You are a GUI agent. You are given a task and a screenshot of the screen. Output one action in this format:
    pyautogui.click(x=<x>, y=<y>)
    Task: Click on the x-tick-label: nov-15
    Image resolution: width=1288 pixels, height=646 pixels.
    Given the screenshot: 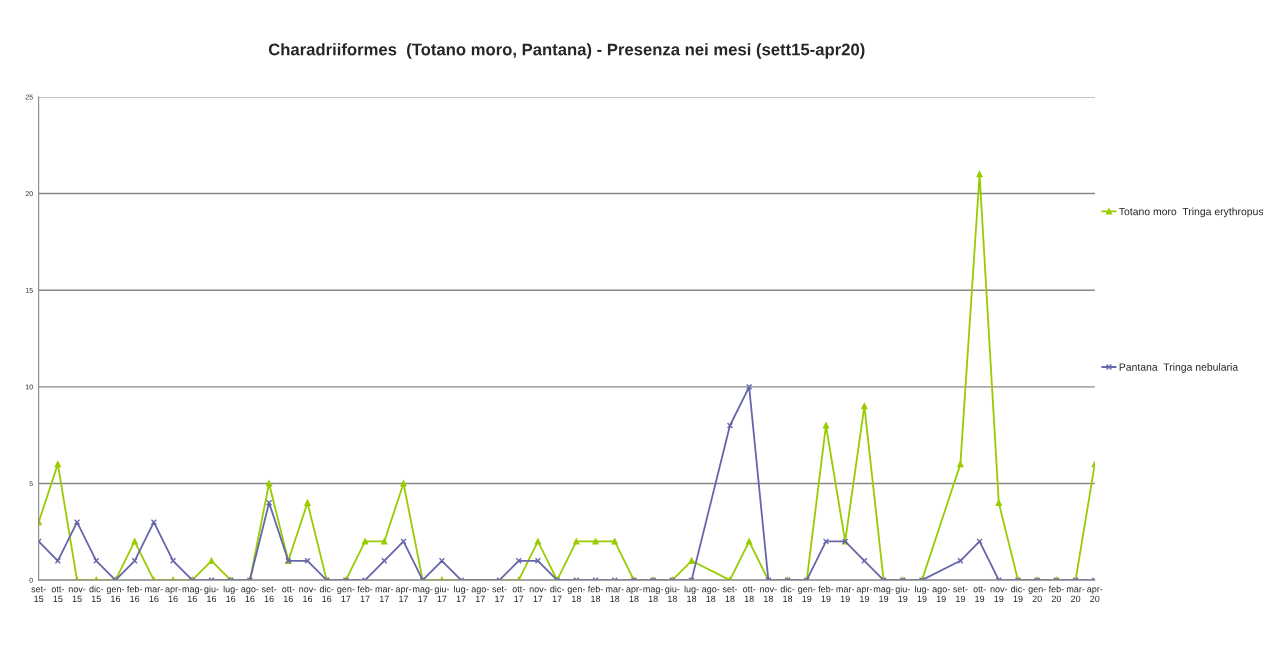 What is the action you would take?
    pyautogui.click(x=77, y=595)
    